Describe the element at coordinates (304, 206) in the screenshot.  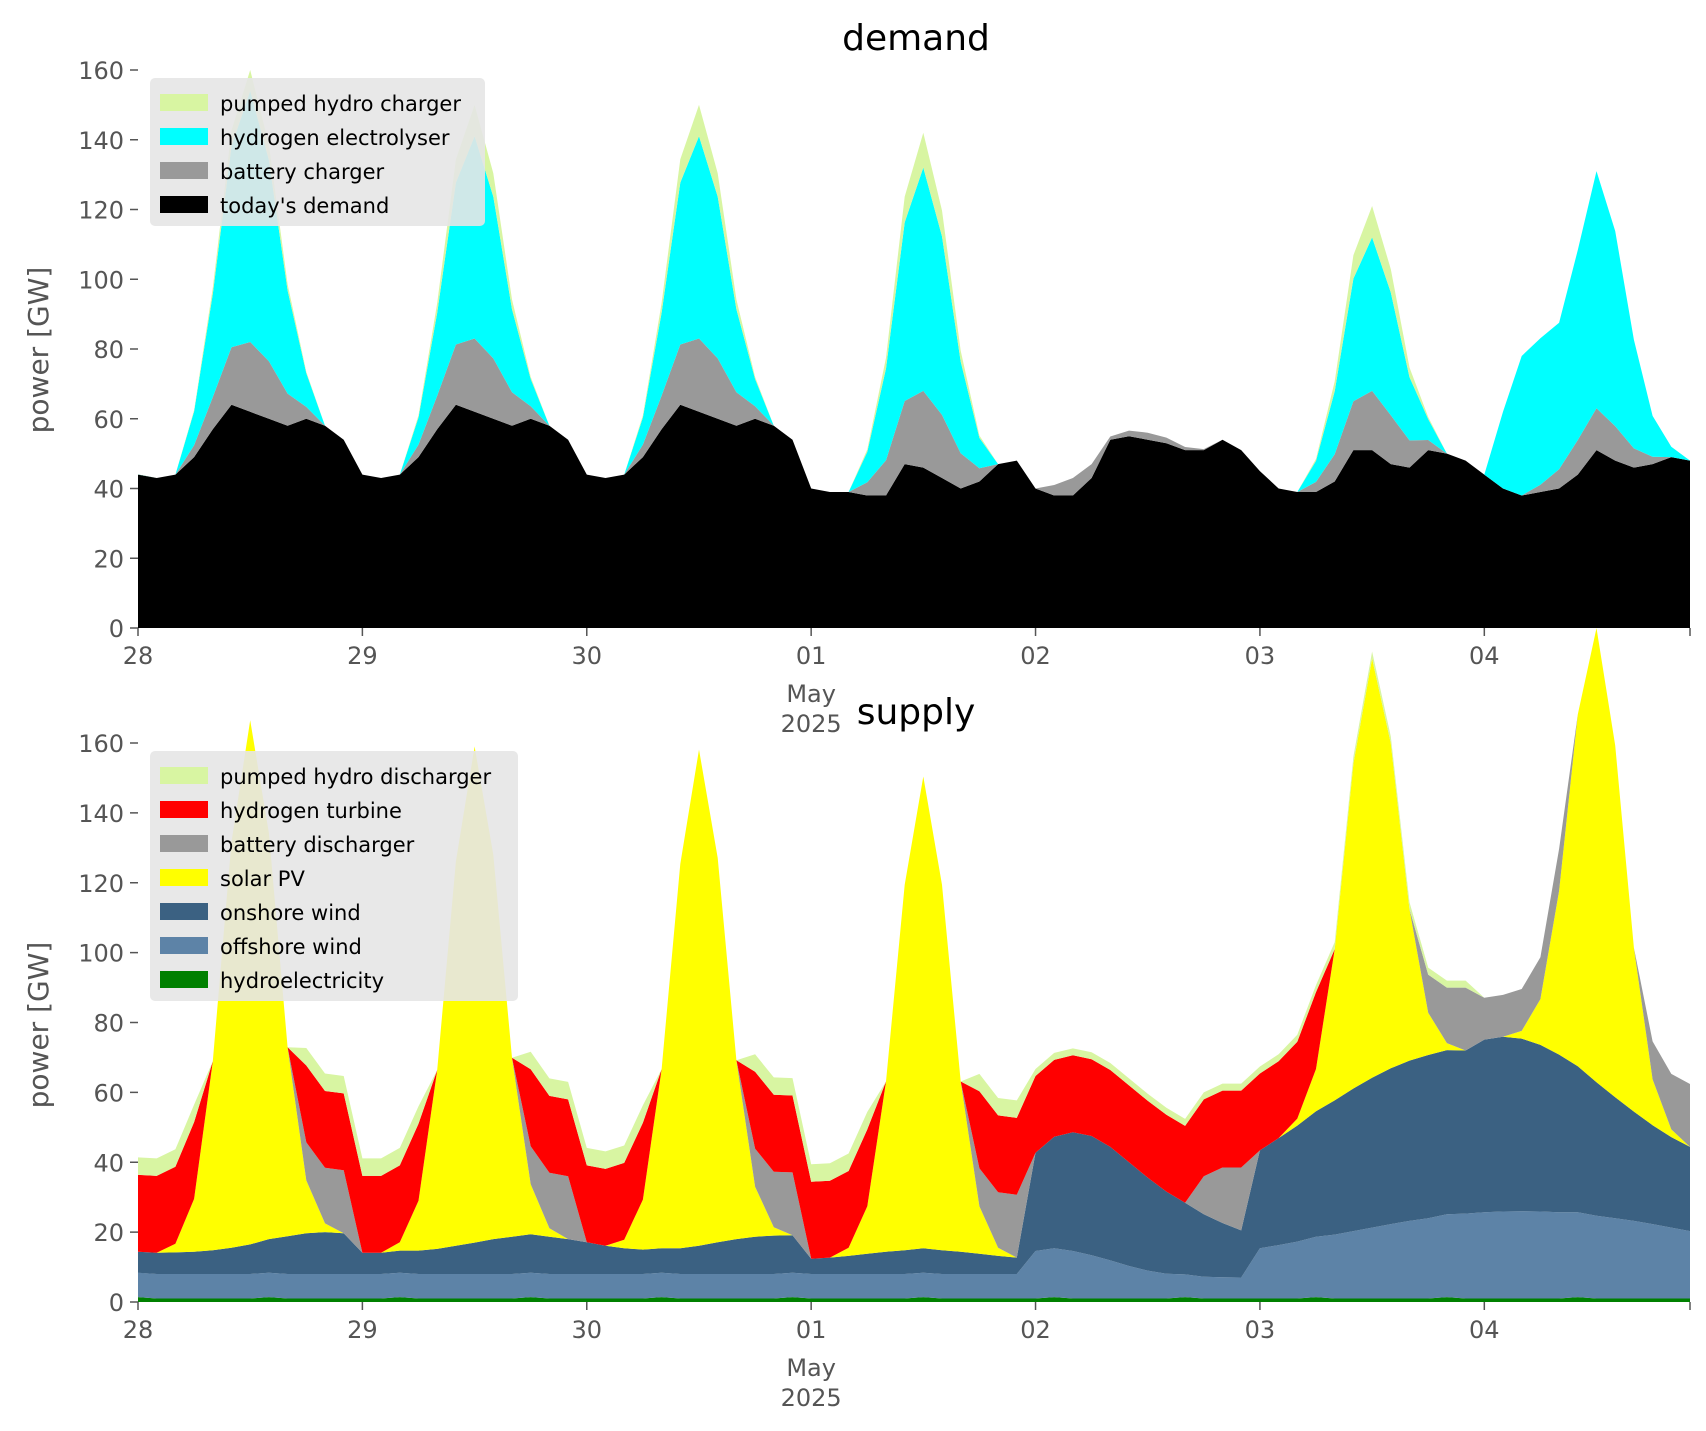
I see `legend-label: today's demand` at that location.